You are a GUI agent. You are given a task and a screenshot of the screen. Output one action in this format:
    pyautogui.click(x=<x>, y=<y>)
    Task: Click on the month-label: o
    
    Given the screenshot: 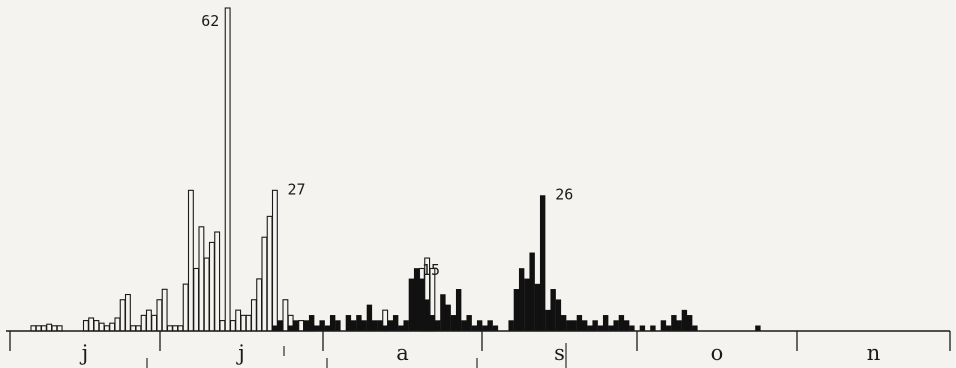 What is the action you would take?
    pyautogui.click(x=717, y=353)
    